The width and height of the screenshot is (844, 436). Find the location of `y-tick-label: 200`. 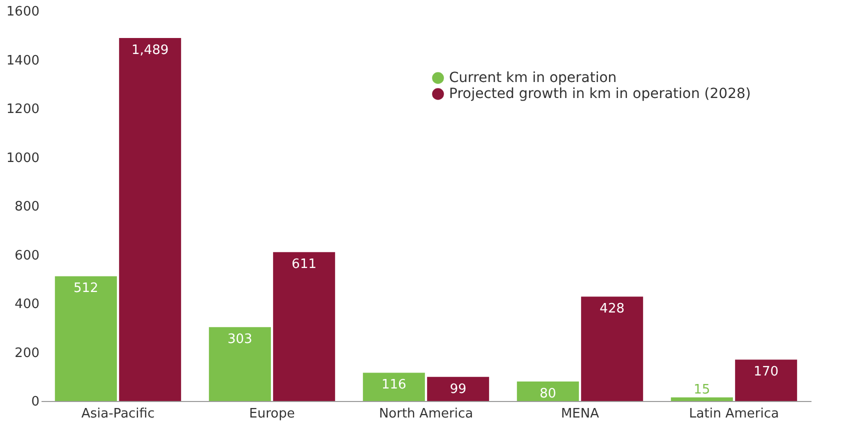

y-tick-label: 200 is located at coordinates (27, 353).